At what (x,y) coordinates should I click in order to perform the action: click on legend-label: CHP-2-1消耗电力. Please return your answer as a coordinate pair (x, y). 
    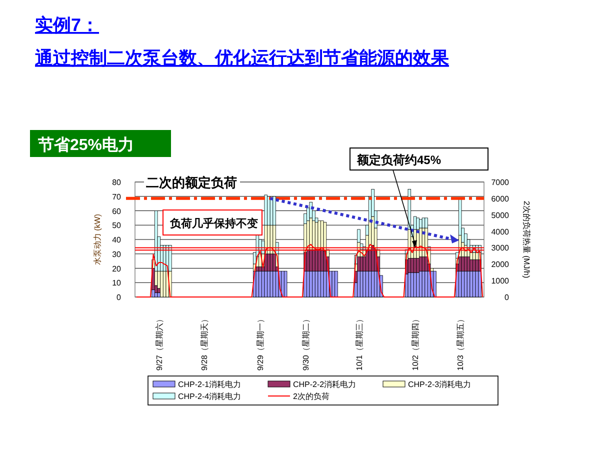
    Looking at the image, I should click on (210, 384).